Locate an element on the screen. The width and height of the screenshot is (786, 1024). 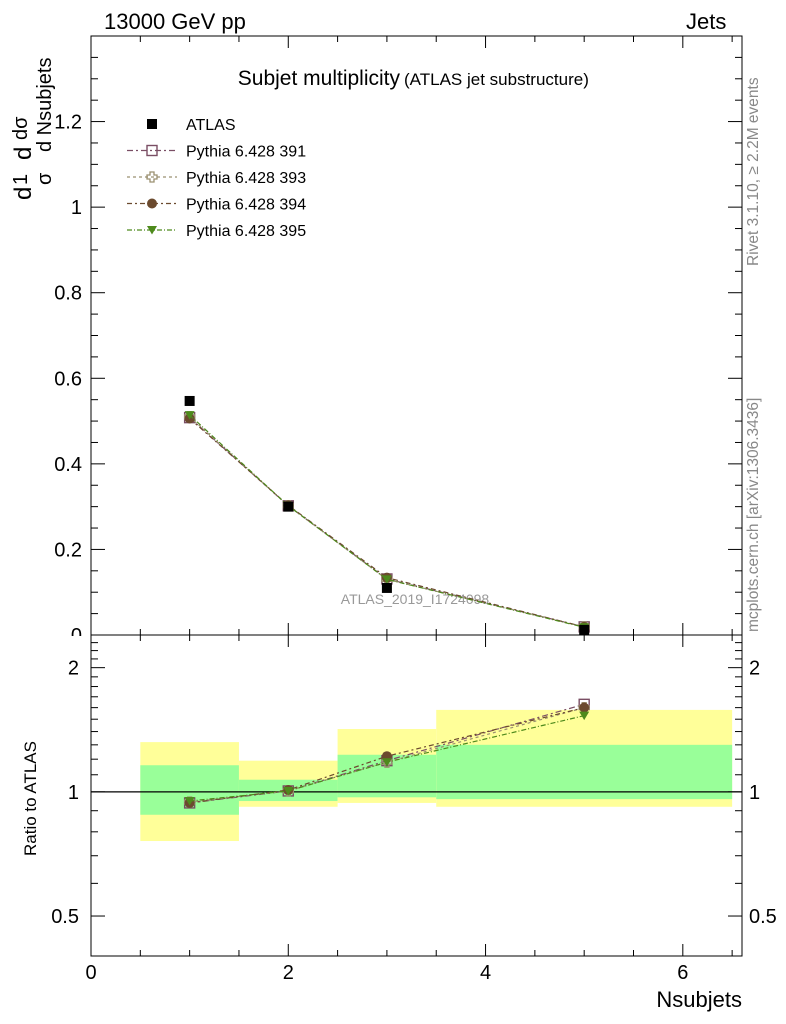
y-tick-label: 0.4 is located at coordinates (68, 465).